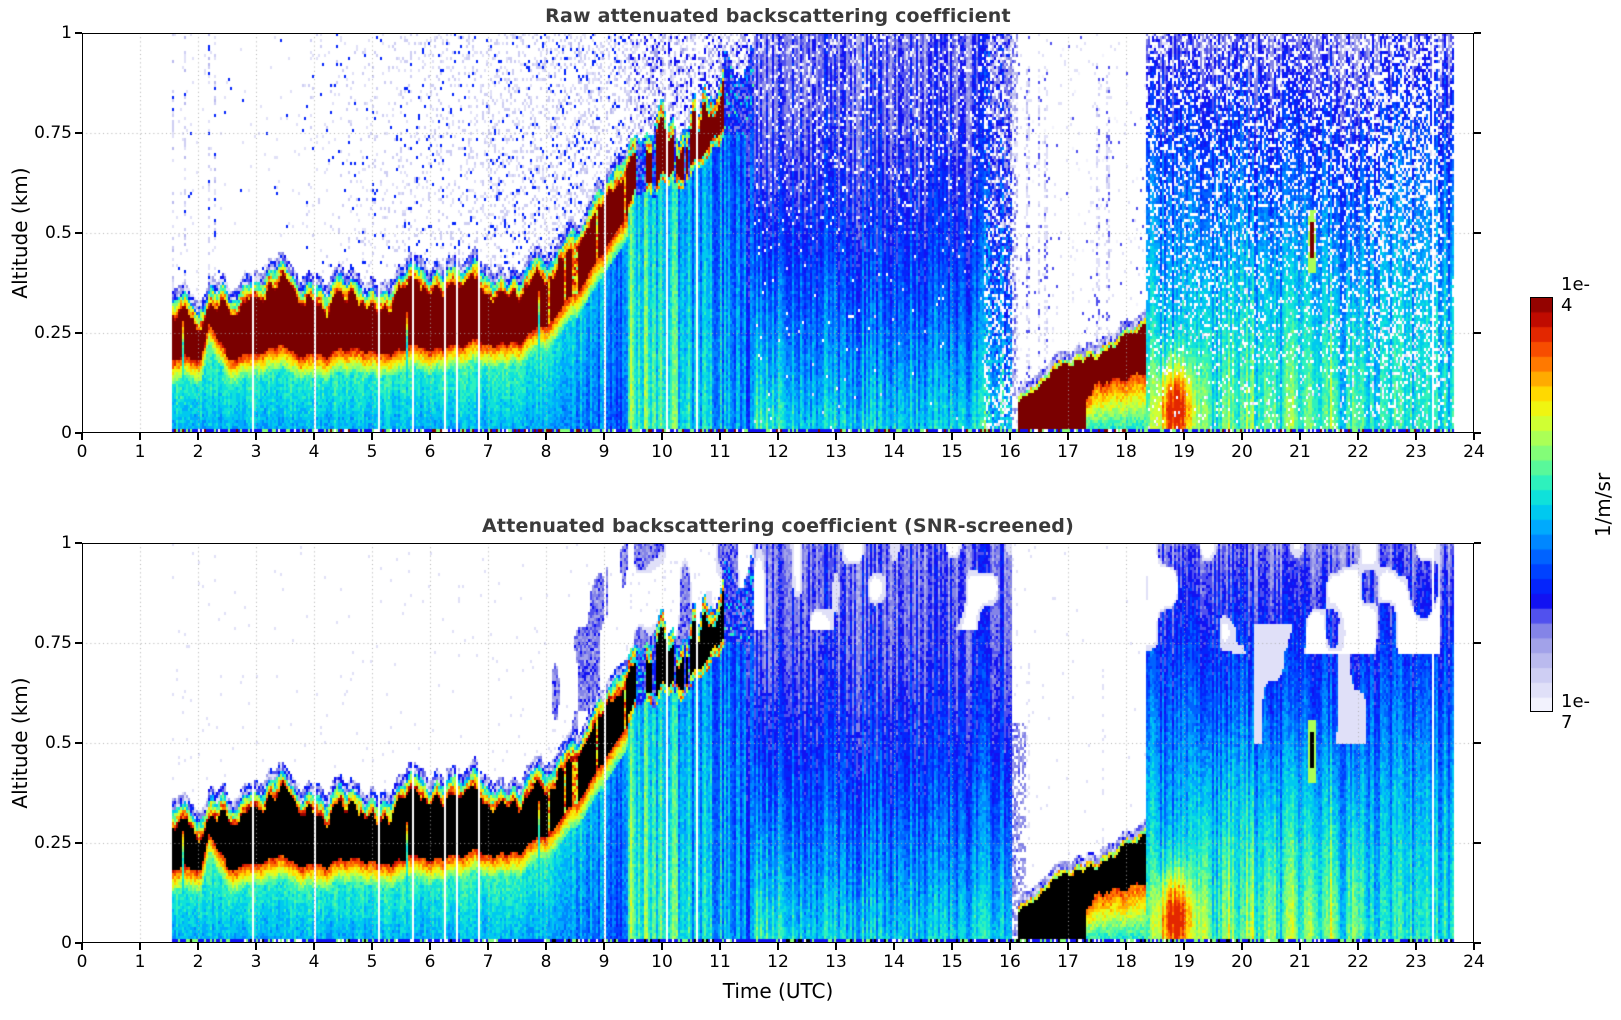 This screenshot has height=1020, width=1621. What do you see at coordinates (1576, 294) in the screenshot?
I see `colorbar-max-label: 1e-4` at bounding box center [1576, 294].